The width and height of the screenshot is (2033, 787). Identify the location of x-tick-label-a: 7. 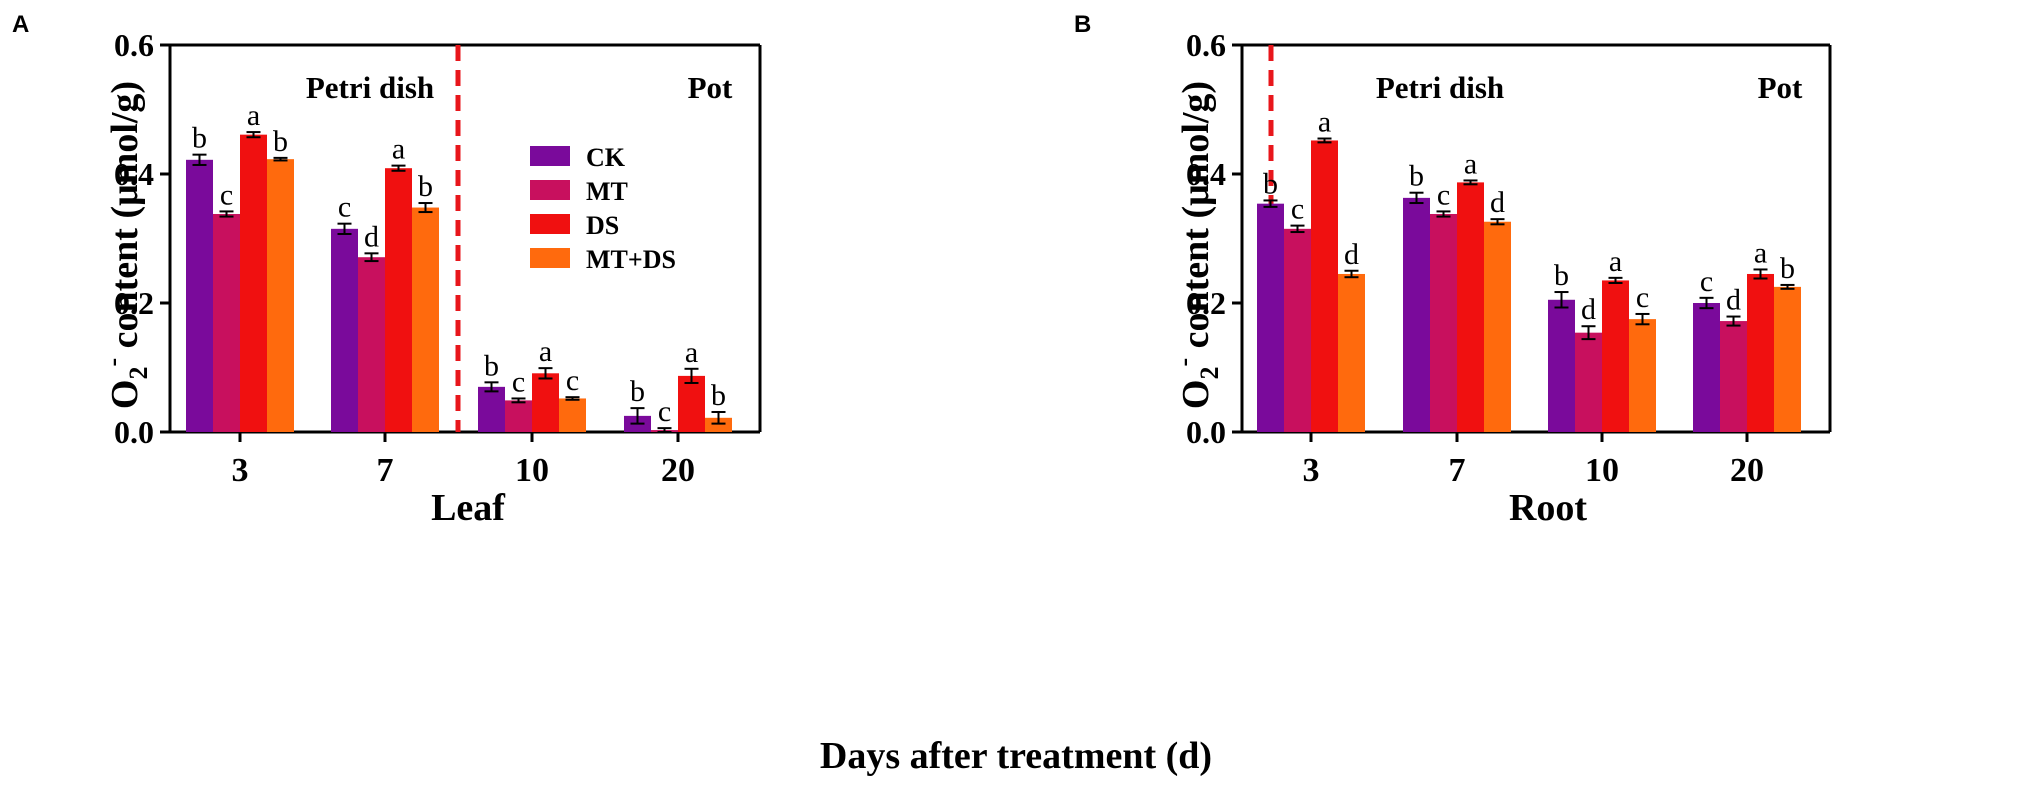
(385, 470).